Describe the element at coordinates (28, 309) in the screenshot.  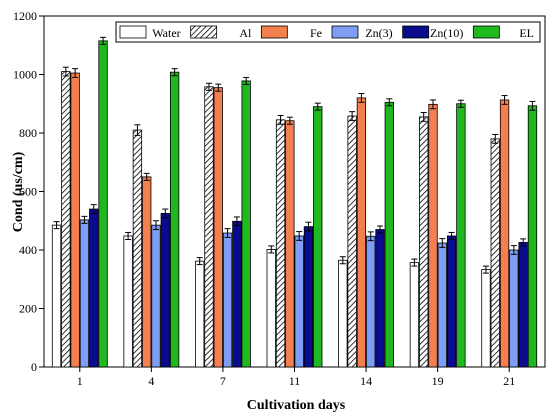
I see `y-tick-label: 200` at that location.